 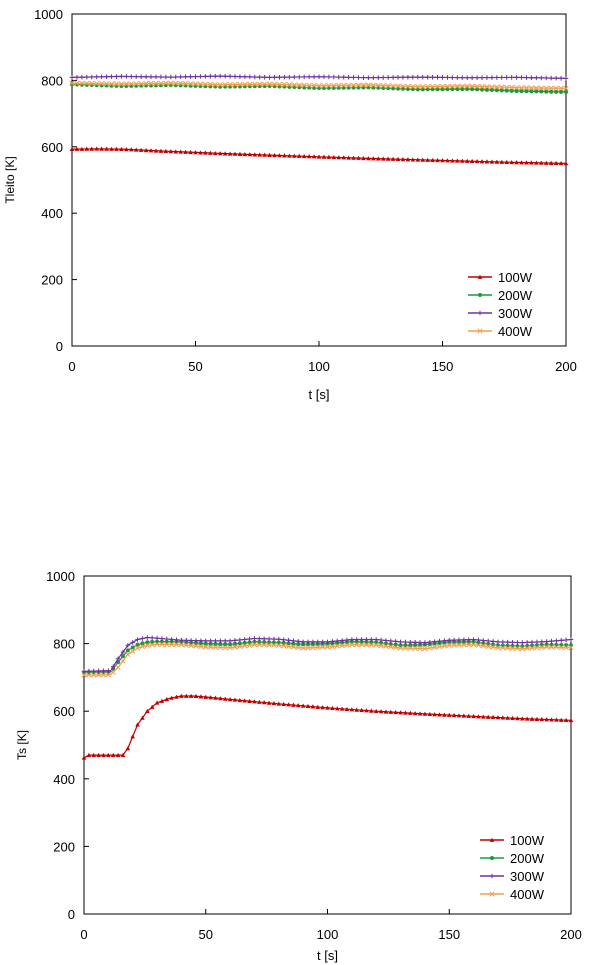 I want to click on series-300w, so click(x=327, y=654).